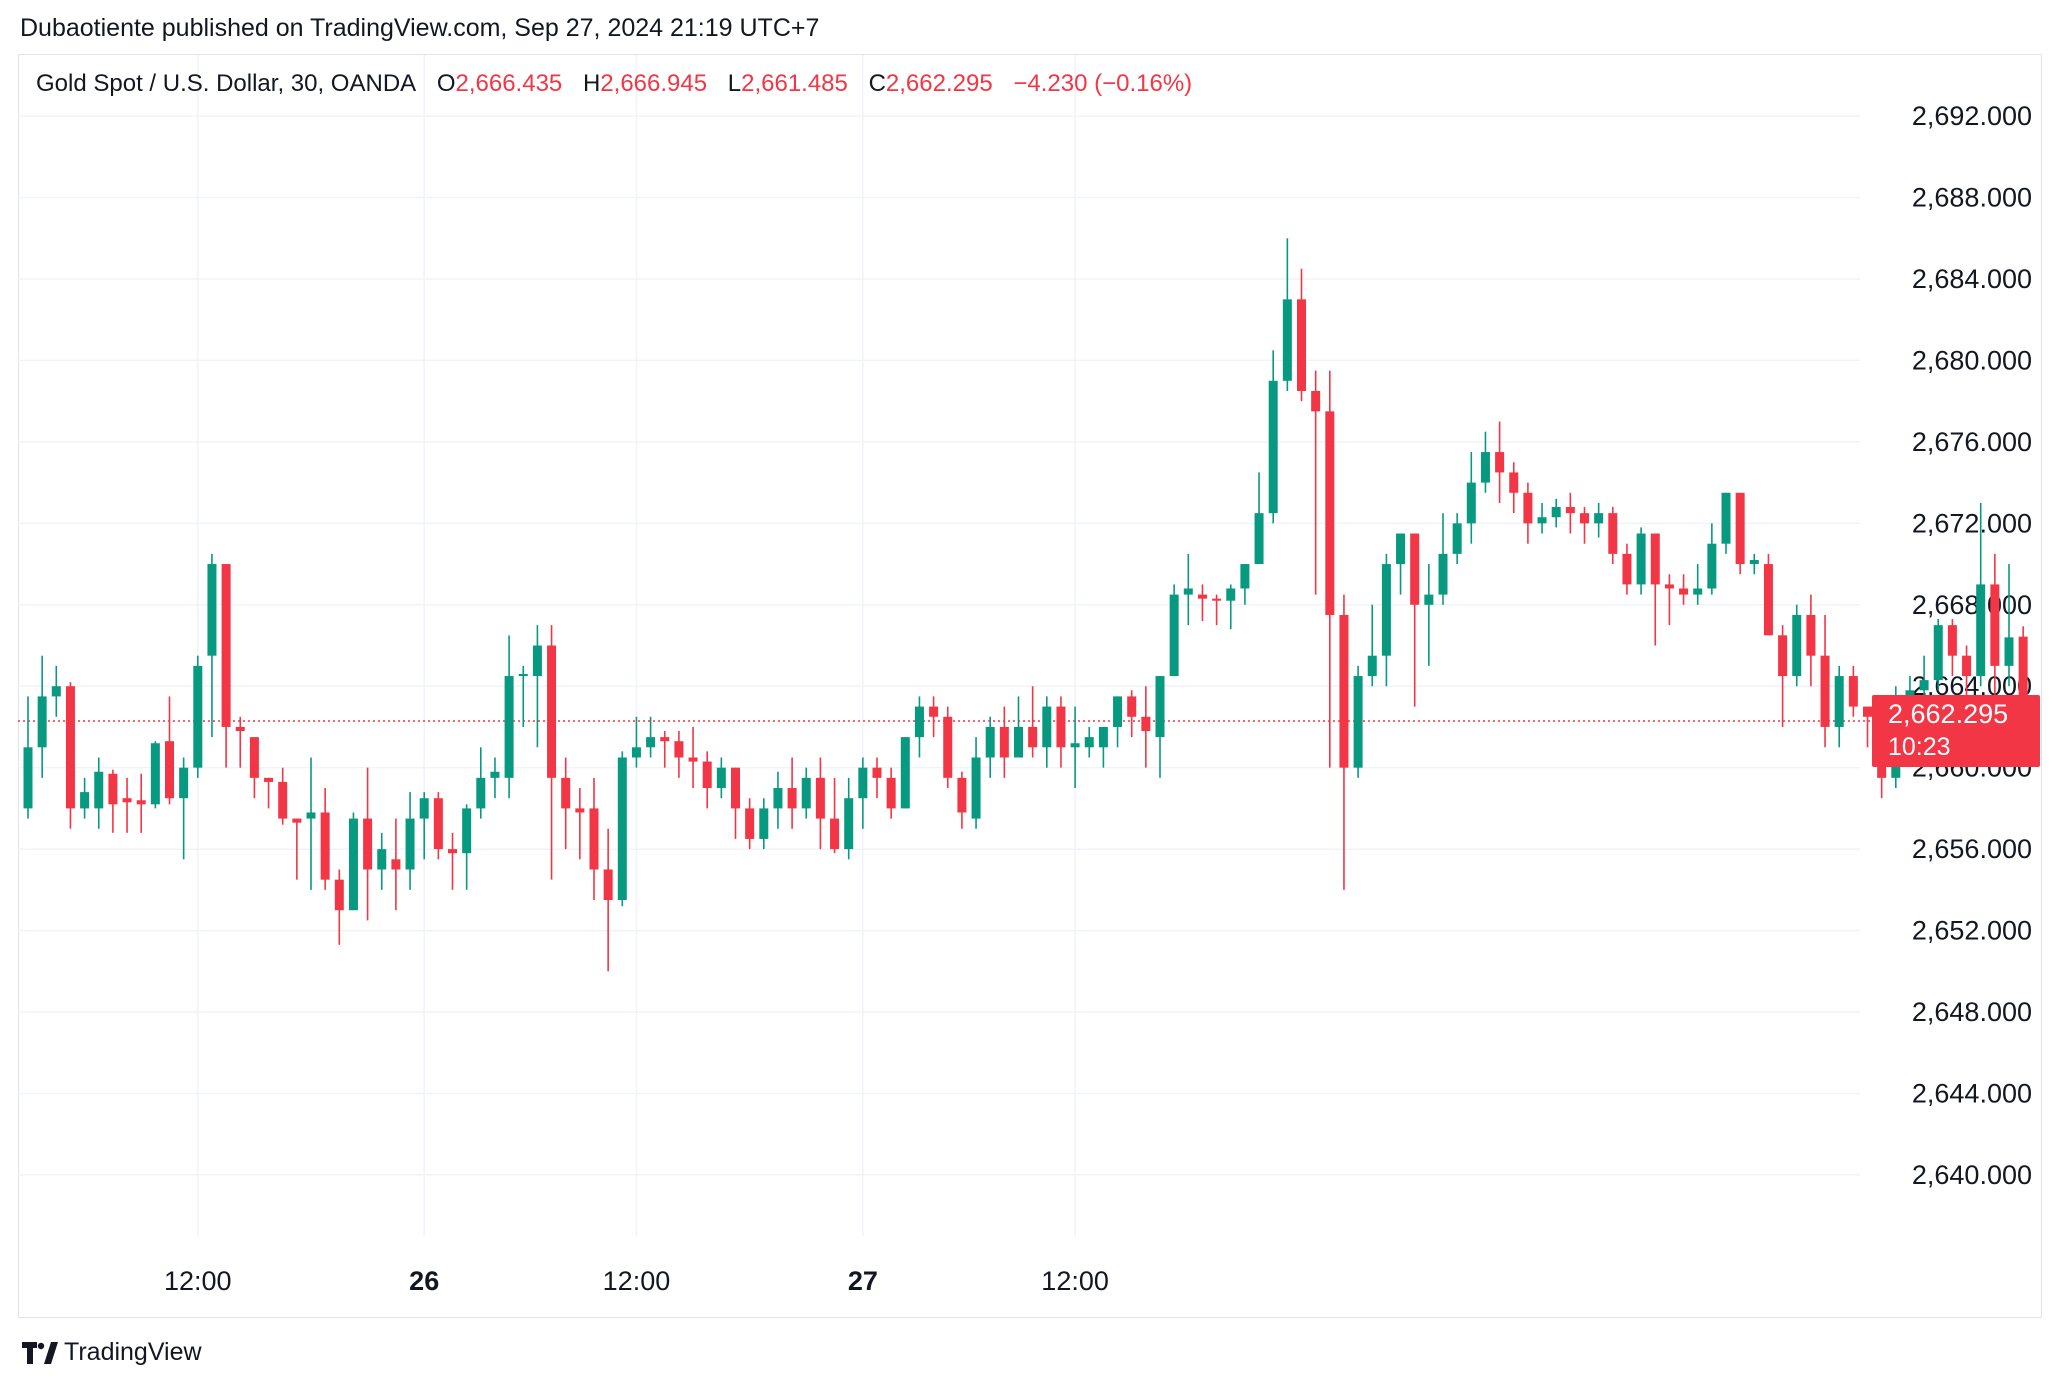 The height and width of the screenshot is (1384, 2062). What do you see at coordinates (1103, 83) in the screenshot?
I see `legend-change: −4.230 (−0.16%)` at bounding box center [1103, 83].